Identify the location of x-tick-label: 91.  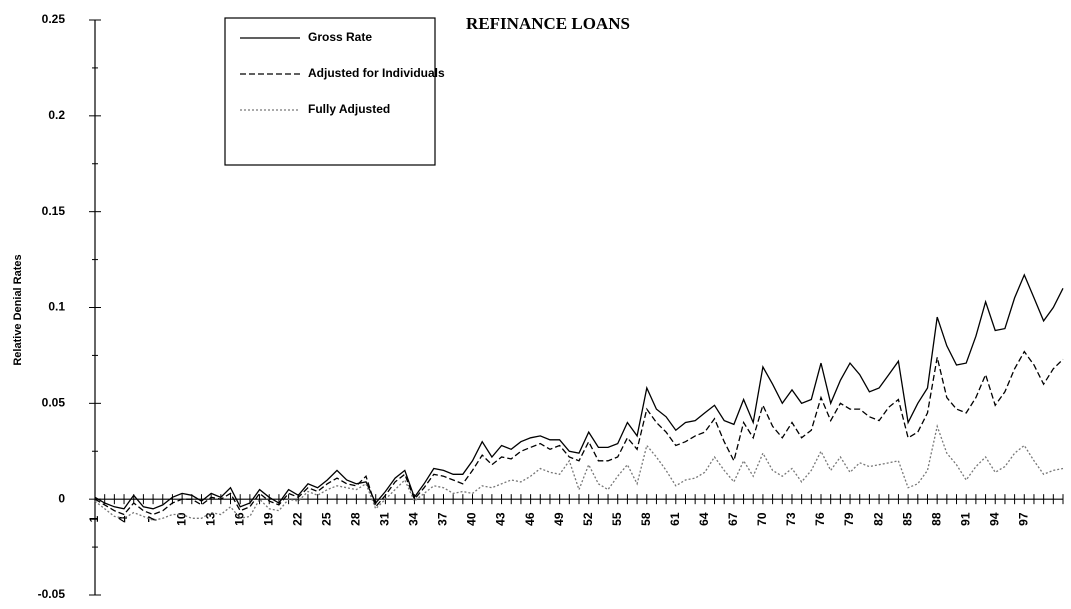
(965, 519).